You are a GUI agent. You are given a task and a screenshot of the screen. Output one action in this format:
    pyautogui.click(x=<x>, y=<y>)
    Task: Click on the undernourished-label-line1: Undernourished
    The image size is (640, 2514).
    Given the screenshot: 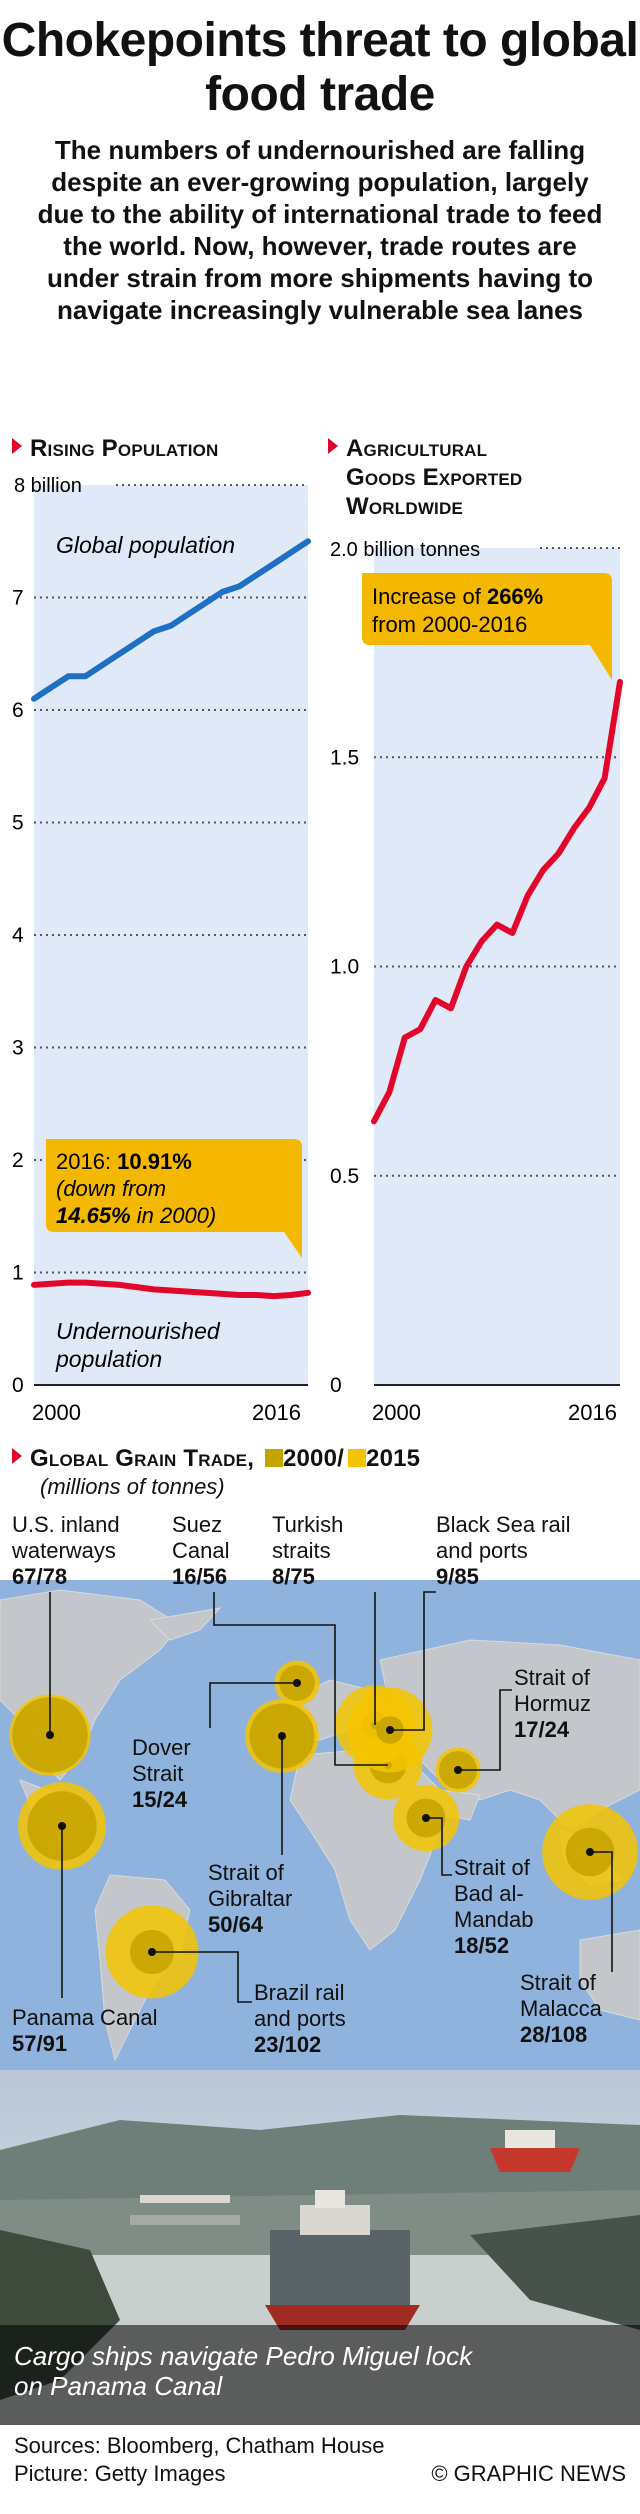 What is the action you would take?
    pyautogui.click(x=138, y=1331)
    